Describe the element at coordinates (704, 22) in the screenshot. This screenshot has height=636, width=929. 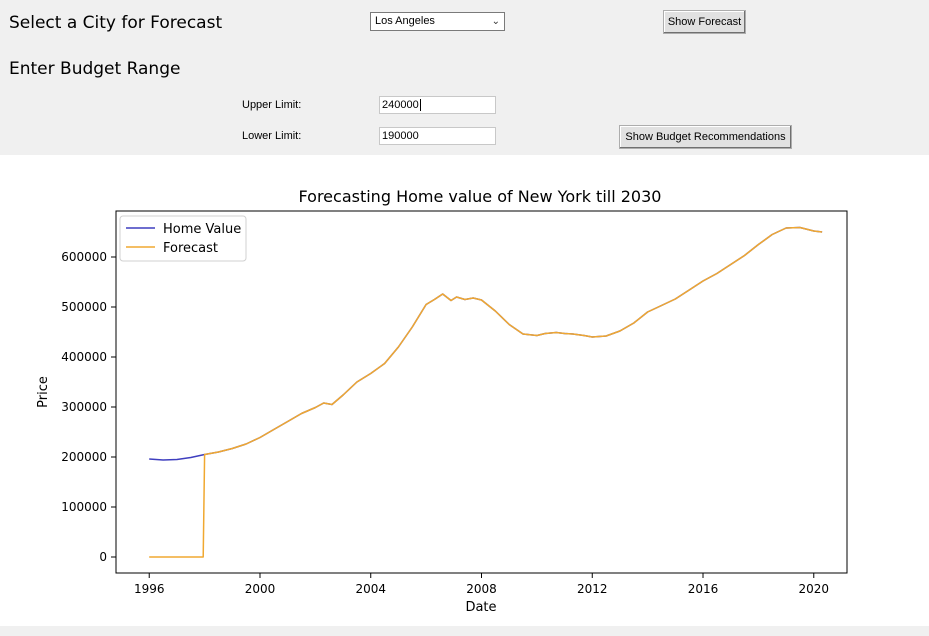
I see `show-forecast-button: Show Forecast` at that location.